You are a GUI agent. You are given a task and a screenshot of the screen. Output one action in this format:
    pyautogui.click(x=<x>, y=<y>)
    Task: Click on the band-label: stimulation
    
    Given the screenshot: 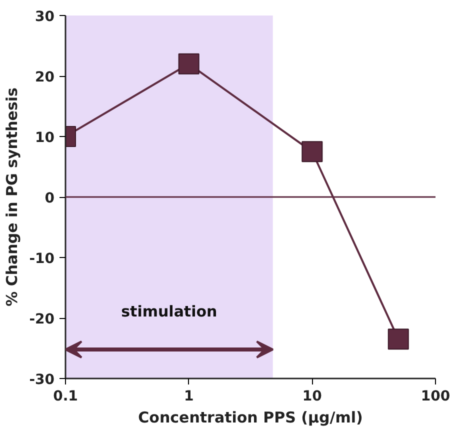 What is the action you would take?
    pyautogui.click(x=169, y=311)
    